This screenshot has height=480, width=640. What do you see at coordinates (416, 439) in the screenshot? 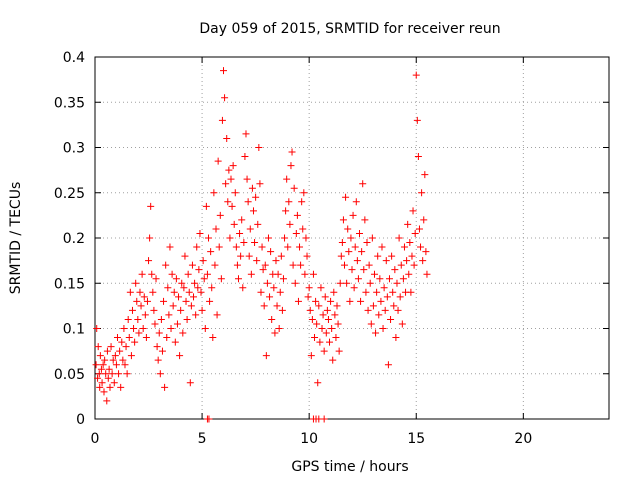
I see `x-tick-label: 15` at bounding box center [416, 439].